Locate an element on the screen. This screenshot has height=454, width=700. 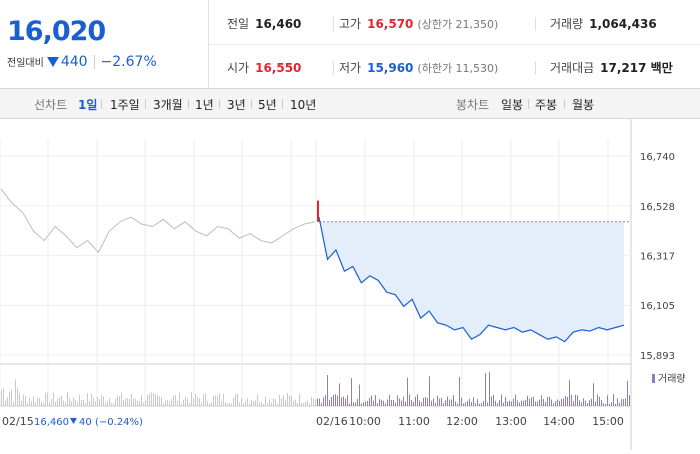
stat-value: 16,550 is located at coordinates (278, 68).